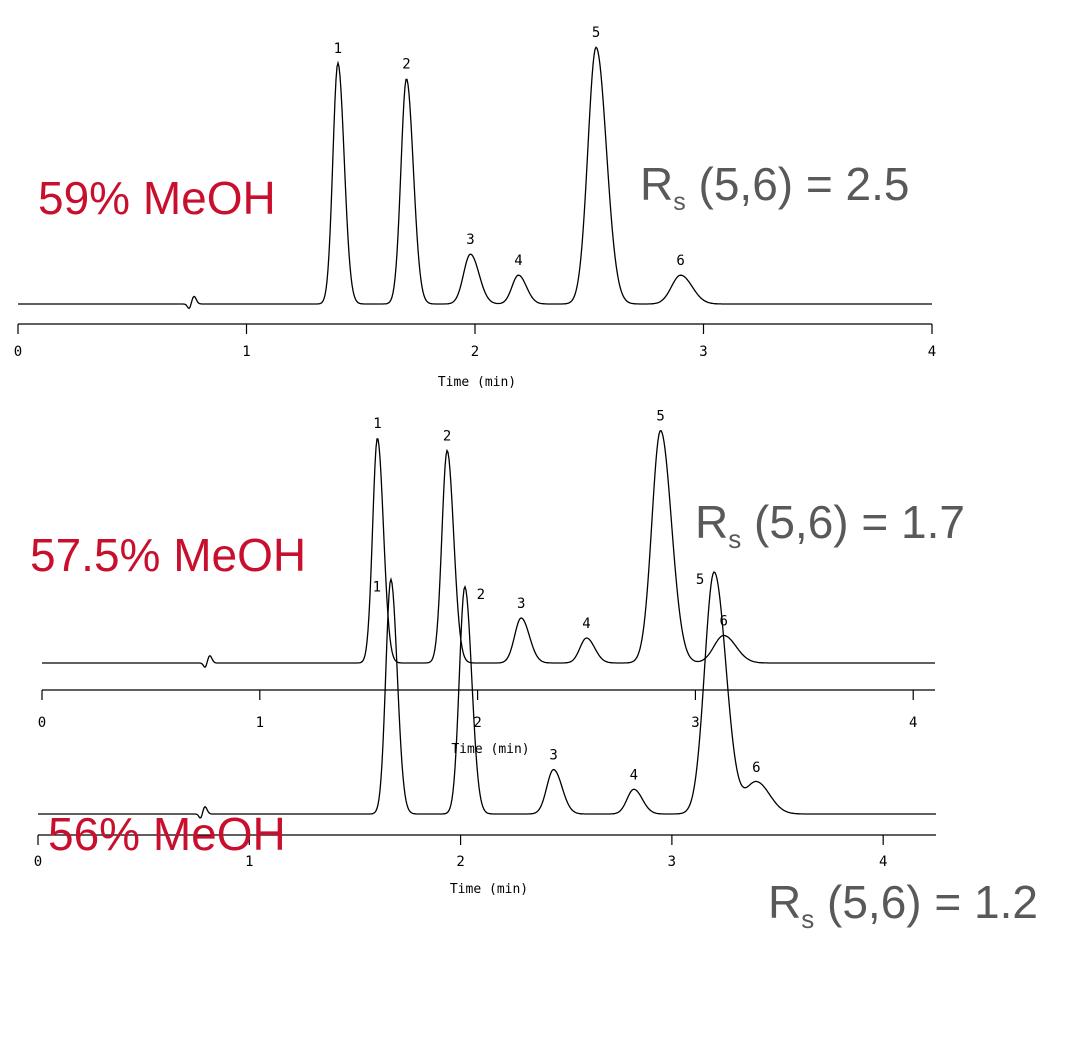 The height and width of the screenshot is (1048, 1084). Describe the element at coordinates (157, 198) in the screenshot. I see `condition-label: 59% MeOH` at that location.